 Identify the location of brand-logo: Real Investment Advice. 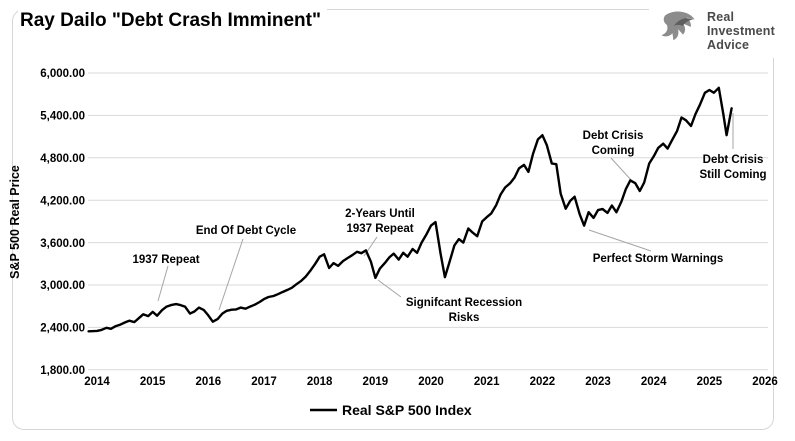
(716, 31).